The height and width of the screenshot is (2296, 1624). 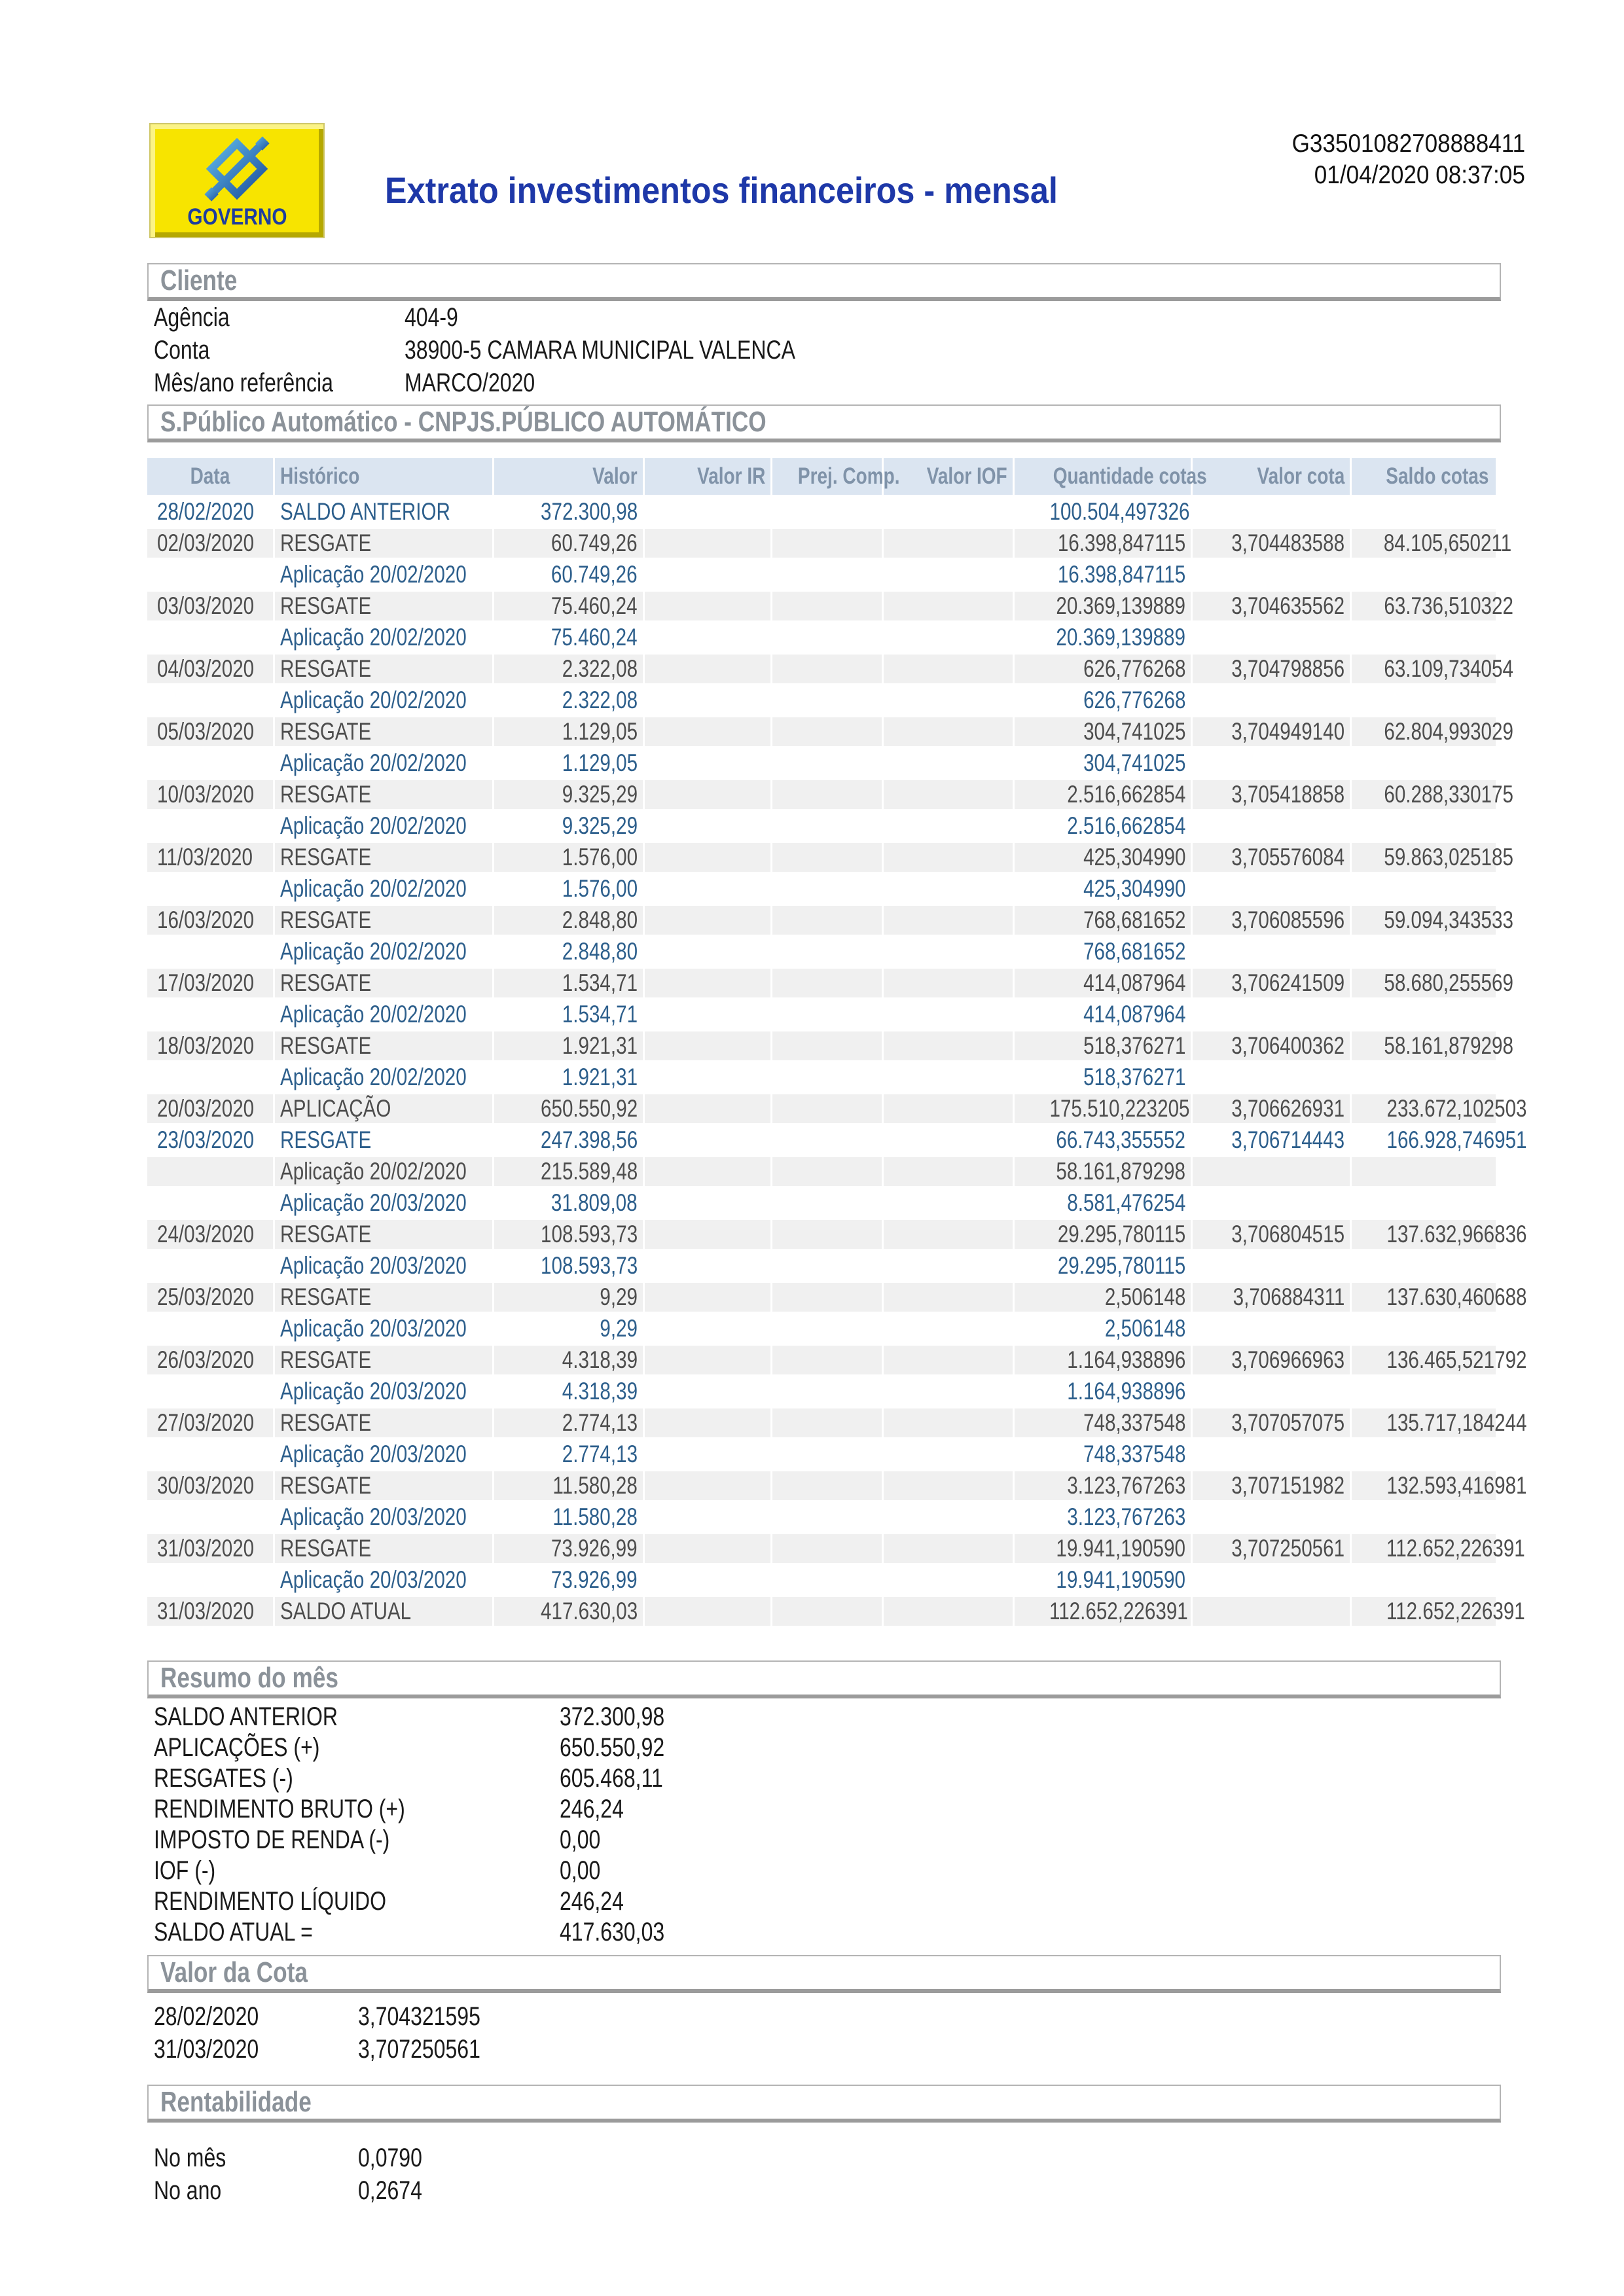 What do you see at coordinates (182, 351) in the screenshot?
I see `field-label: Conta` at bounding box center [182, 351].